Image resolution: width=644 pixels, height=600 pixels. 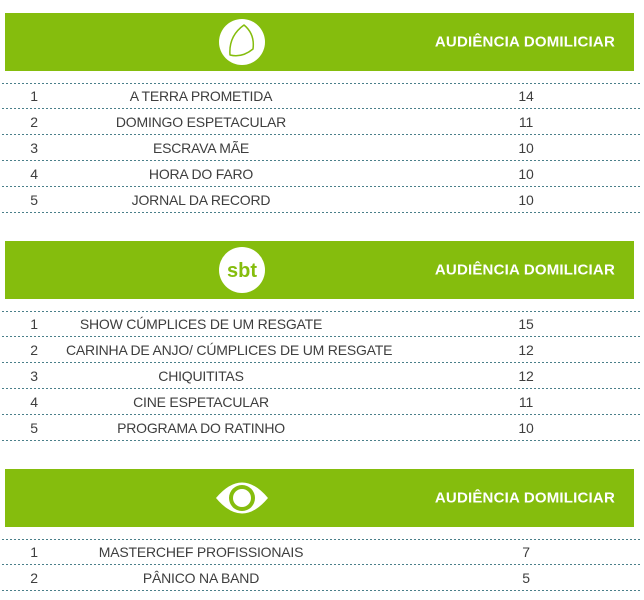 What do you see at coordinates (321, 402) in the screenshot?
I see `table-row: 4 CINE ESPETACULAR 11` at bounding box center [321, 402].